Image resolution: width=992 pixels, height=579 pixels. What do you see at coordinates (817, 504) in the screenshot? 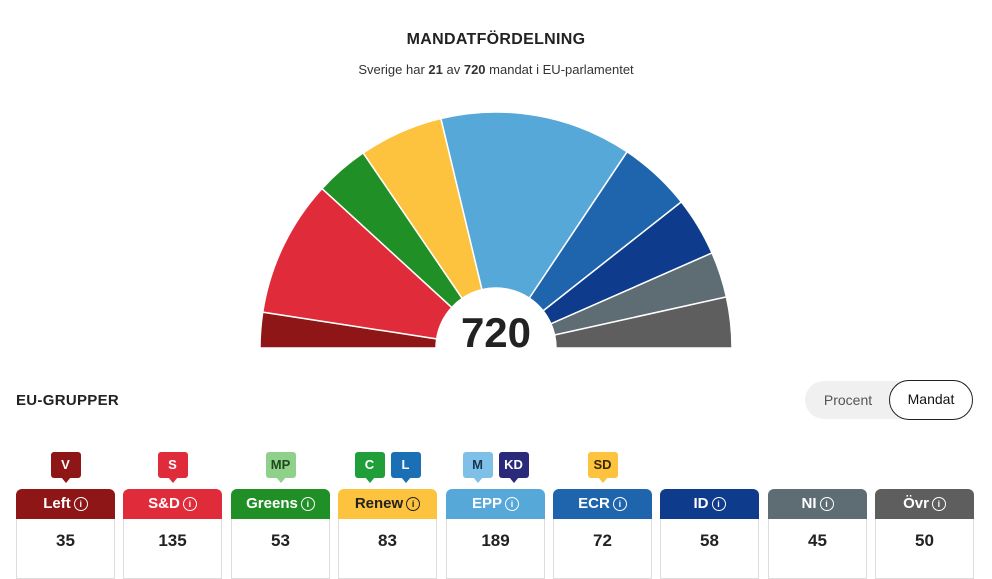
I see `group-card-header: NI i` at bounding box center [817, 504].